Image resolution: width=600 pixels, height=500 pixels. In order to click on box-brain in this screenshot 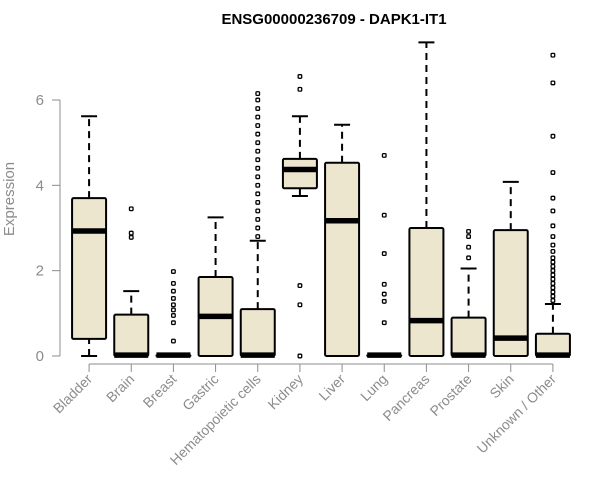, I will do `click(131, 282)`.